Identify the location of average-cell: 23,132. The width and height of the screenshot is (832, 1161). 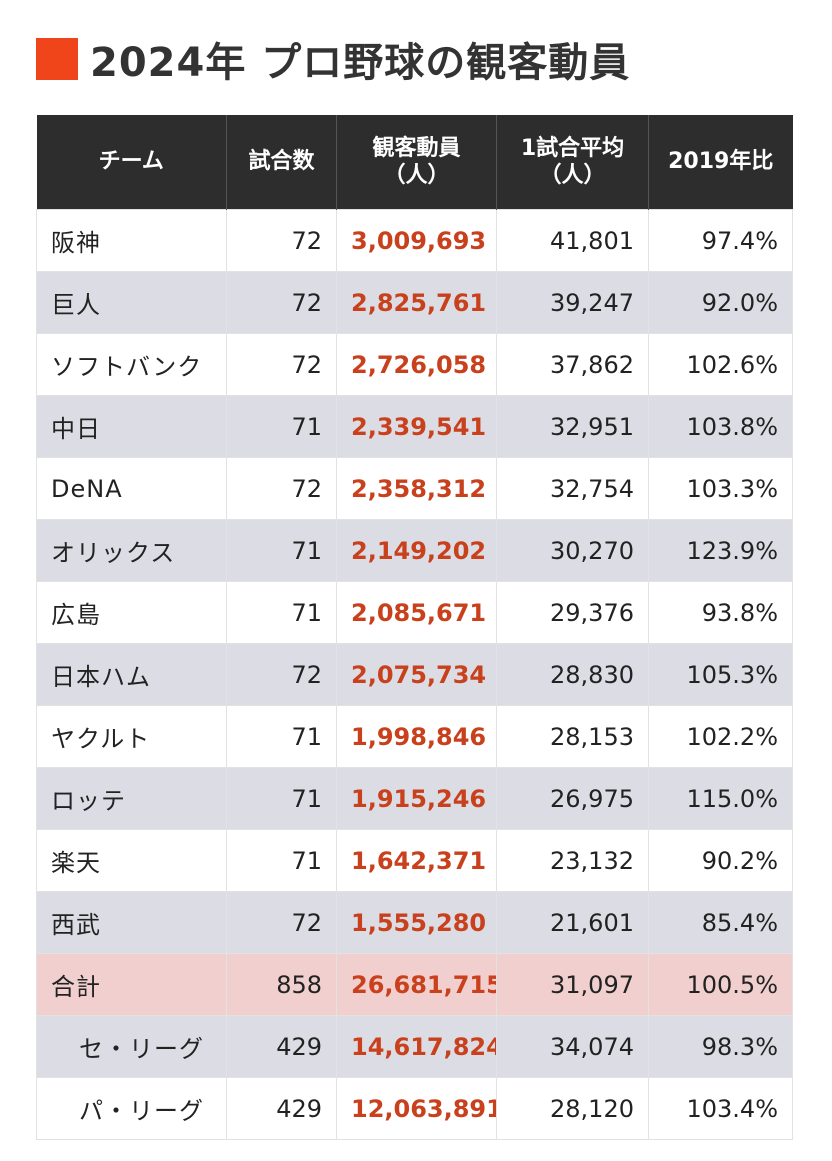
(572, 860).